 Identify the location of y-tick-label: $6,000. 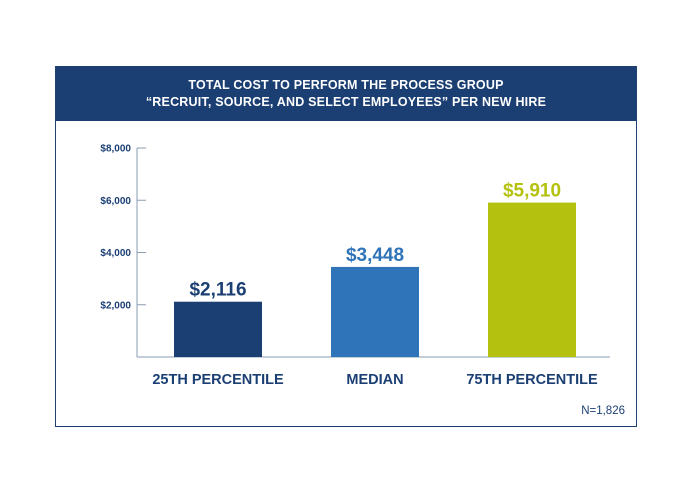
(115, 201).